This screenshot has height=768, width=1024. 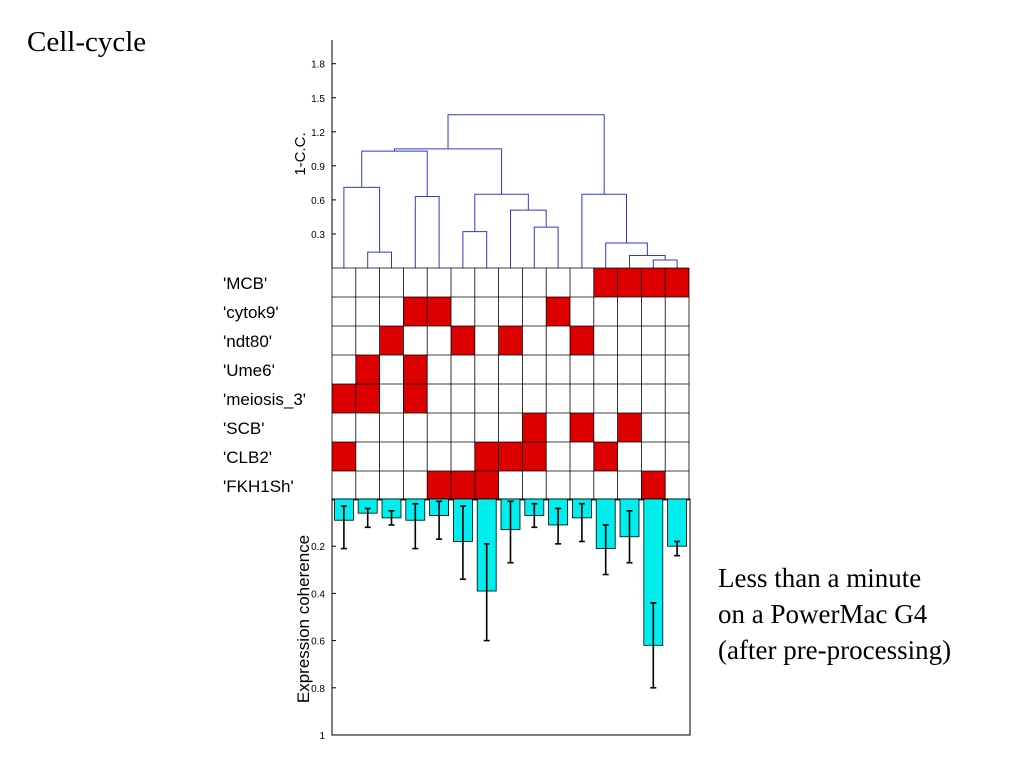 What do you see at coordinates (245, 283) in the screenshot?
I see `heatmap-row-label: 'MCB'` at bounding box center [245, 283].